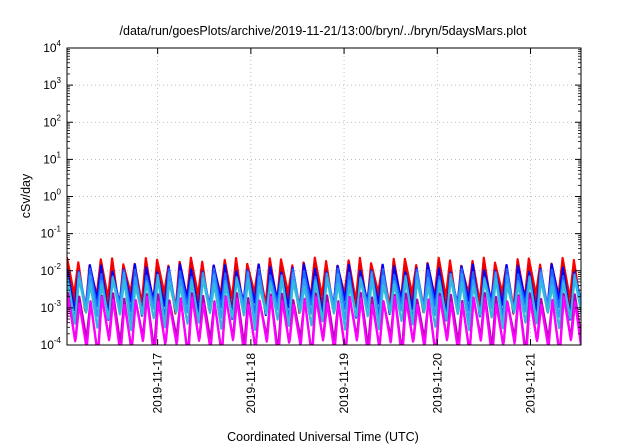 The width and height of the screenshot is (640, 448). I want to click on y-tick-exponent: 0, so click(59, 192).